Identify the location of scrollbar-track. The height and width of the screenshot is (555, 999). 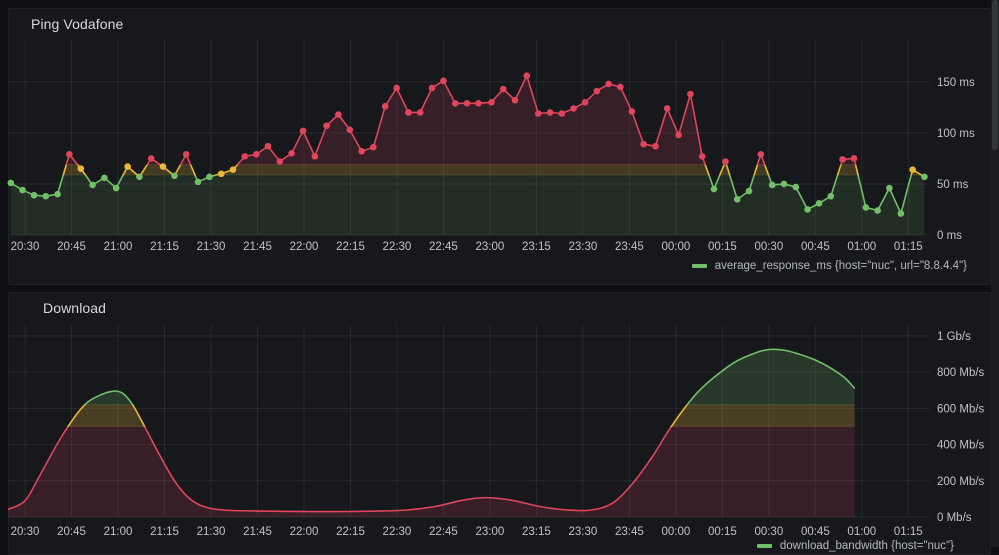
(995, 273).